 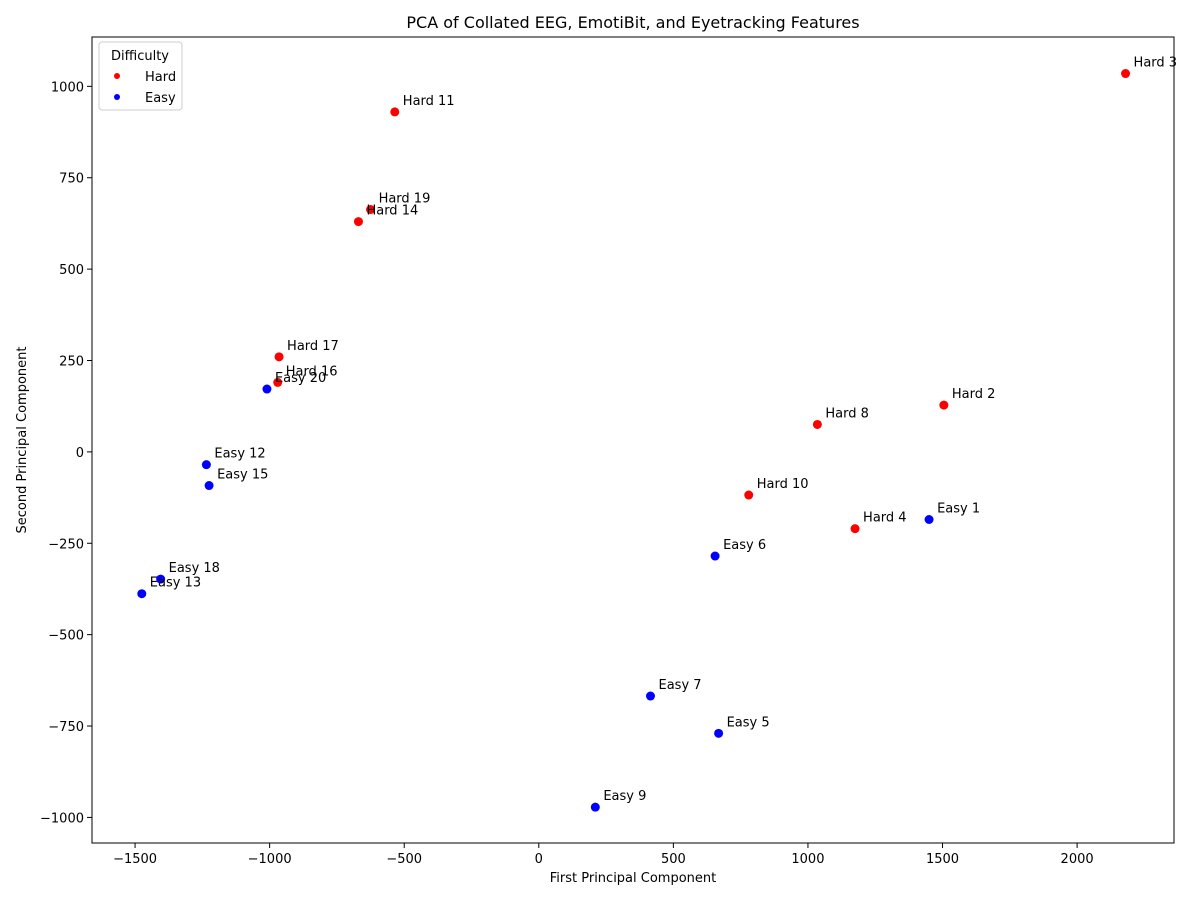 I want to click on x-axis-label: First Principal Component, so click(x=633, y=878).